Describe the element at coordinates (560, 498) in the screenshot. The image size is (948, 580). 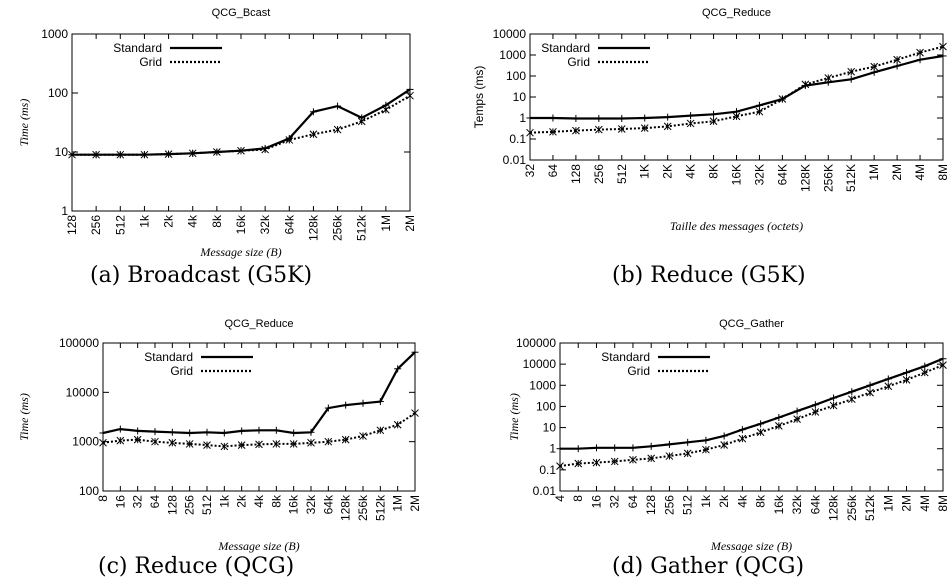
I see `x-tick-label: 4` at that location.